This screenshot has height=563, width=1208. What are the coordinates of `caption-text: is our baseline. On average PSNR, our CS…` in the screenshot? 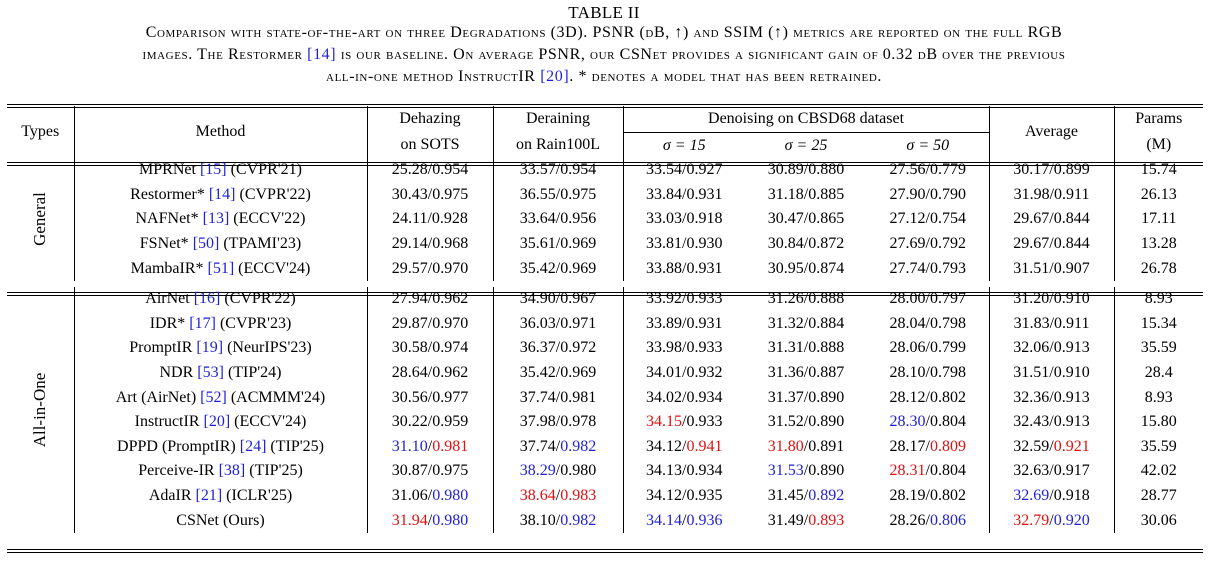 It's located at (701, 54).